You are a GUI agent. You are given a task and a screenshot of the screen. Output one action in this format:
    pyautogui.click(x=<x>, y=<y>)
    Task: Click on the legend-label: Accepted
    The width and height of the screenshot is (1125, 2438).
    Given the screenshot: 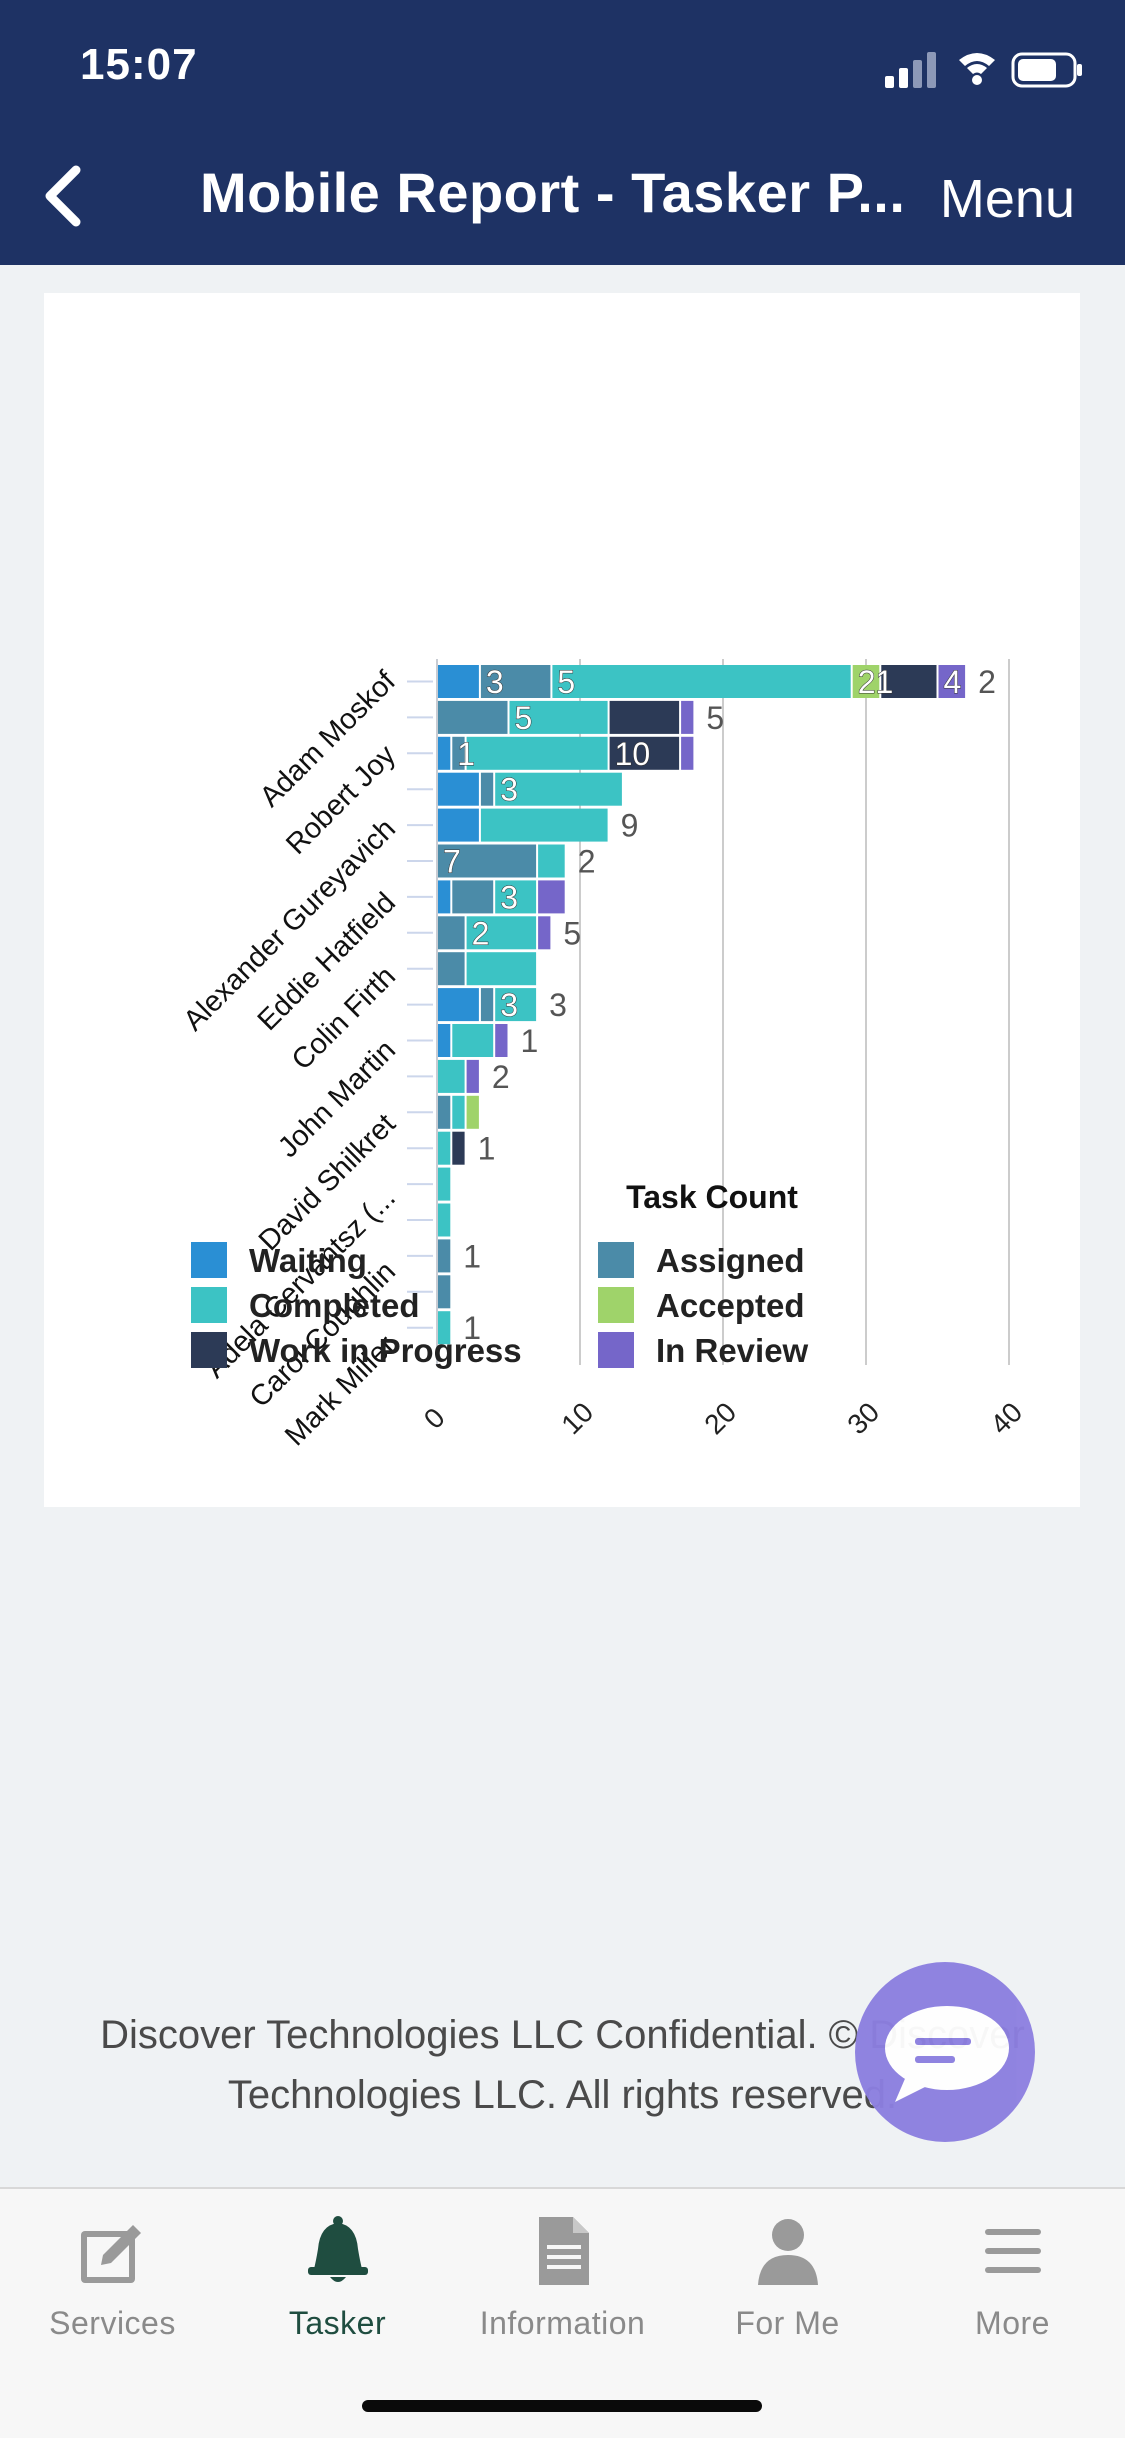 What is the action you would take?
    pyautogui.click(x=730, y=1305)
    